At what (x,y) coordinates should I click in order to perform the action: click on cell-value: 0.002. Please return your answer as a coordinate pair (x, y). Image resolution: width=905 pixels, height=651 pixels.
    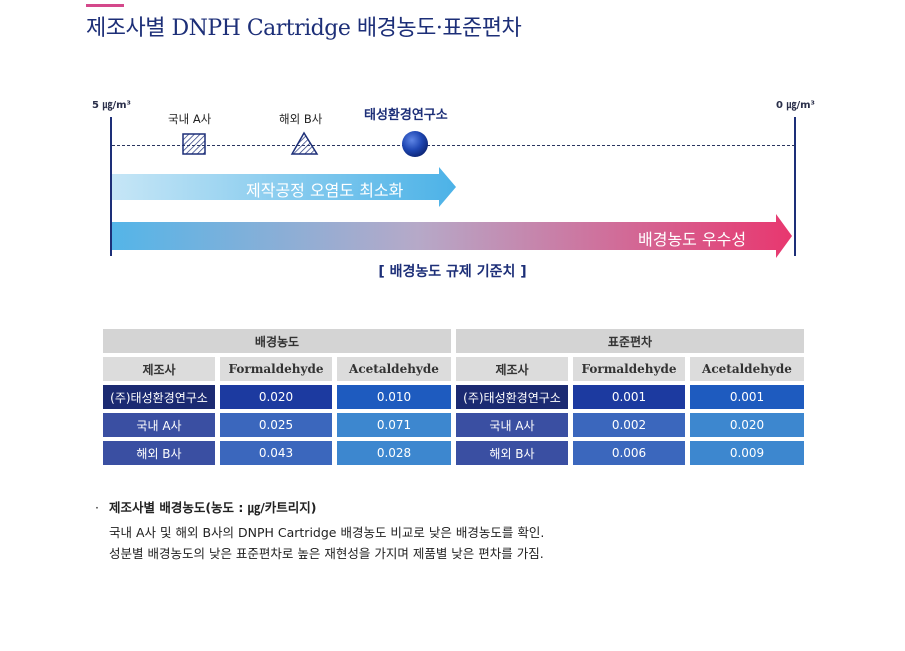
    Looking at the image, I should click on (629, 425).